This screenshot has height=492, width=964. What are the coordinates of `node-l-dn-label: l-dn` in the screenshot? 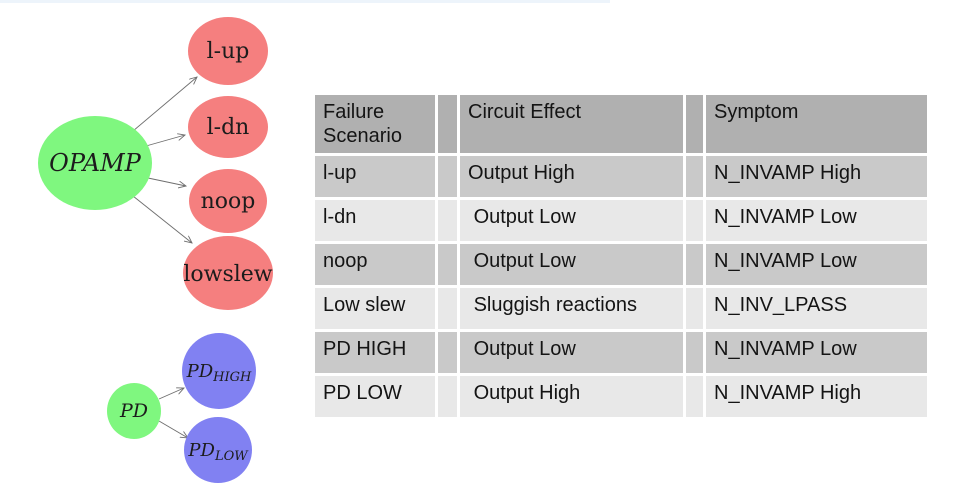 It's located at (228, 127).